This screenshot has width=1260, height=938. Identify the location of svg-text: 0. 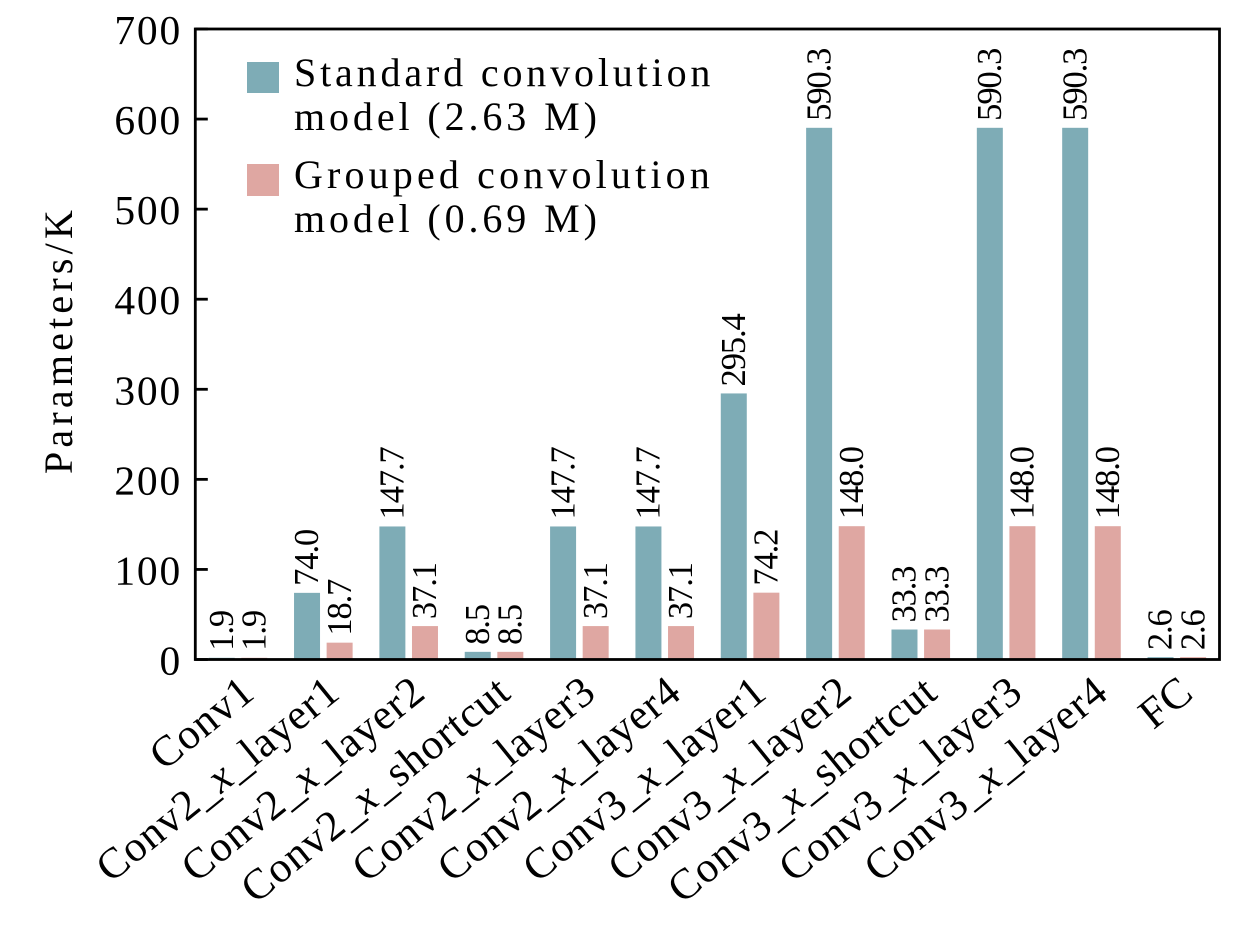
(170, 661).